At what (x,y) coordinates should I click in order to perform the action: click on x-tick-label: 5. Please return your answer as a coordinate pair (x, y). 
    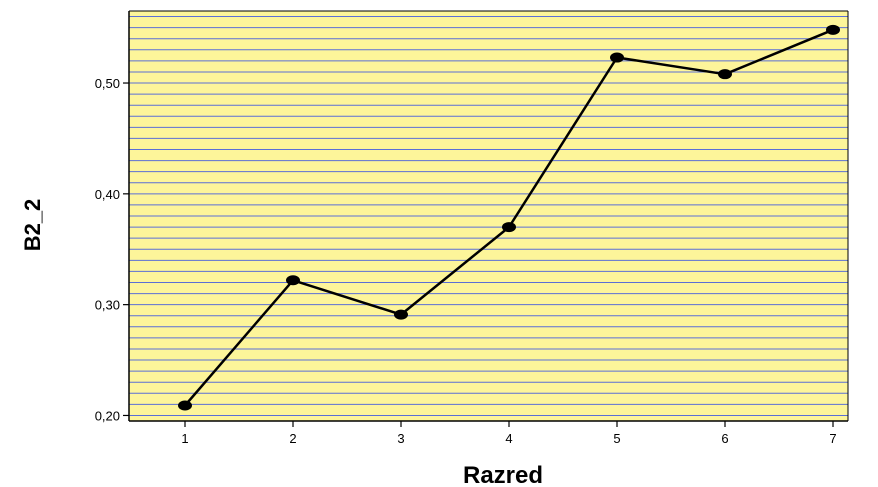
    Looking at the image, I should click on (616, 438).